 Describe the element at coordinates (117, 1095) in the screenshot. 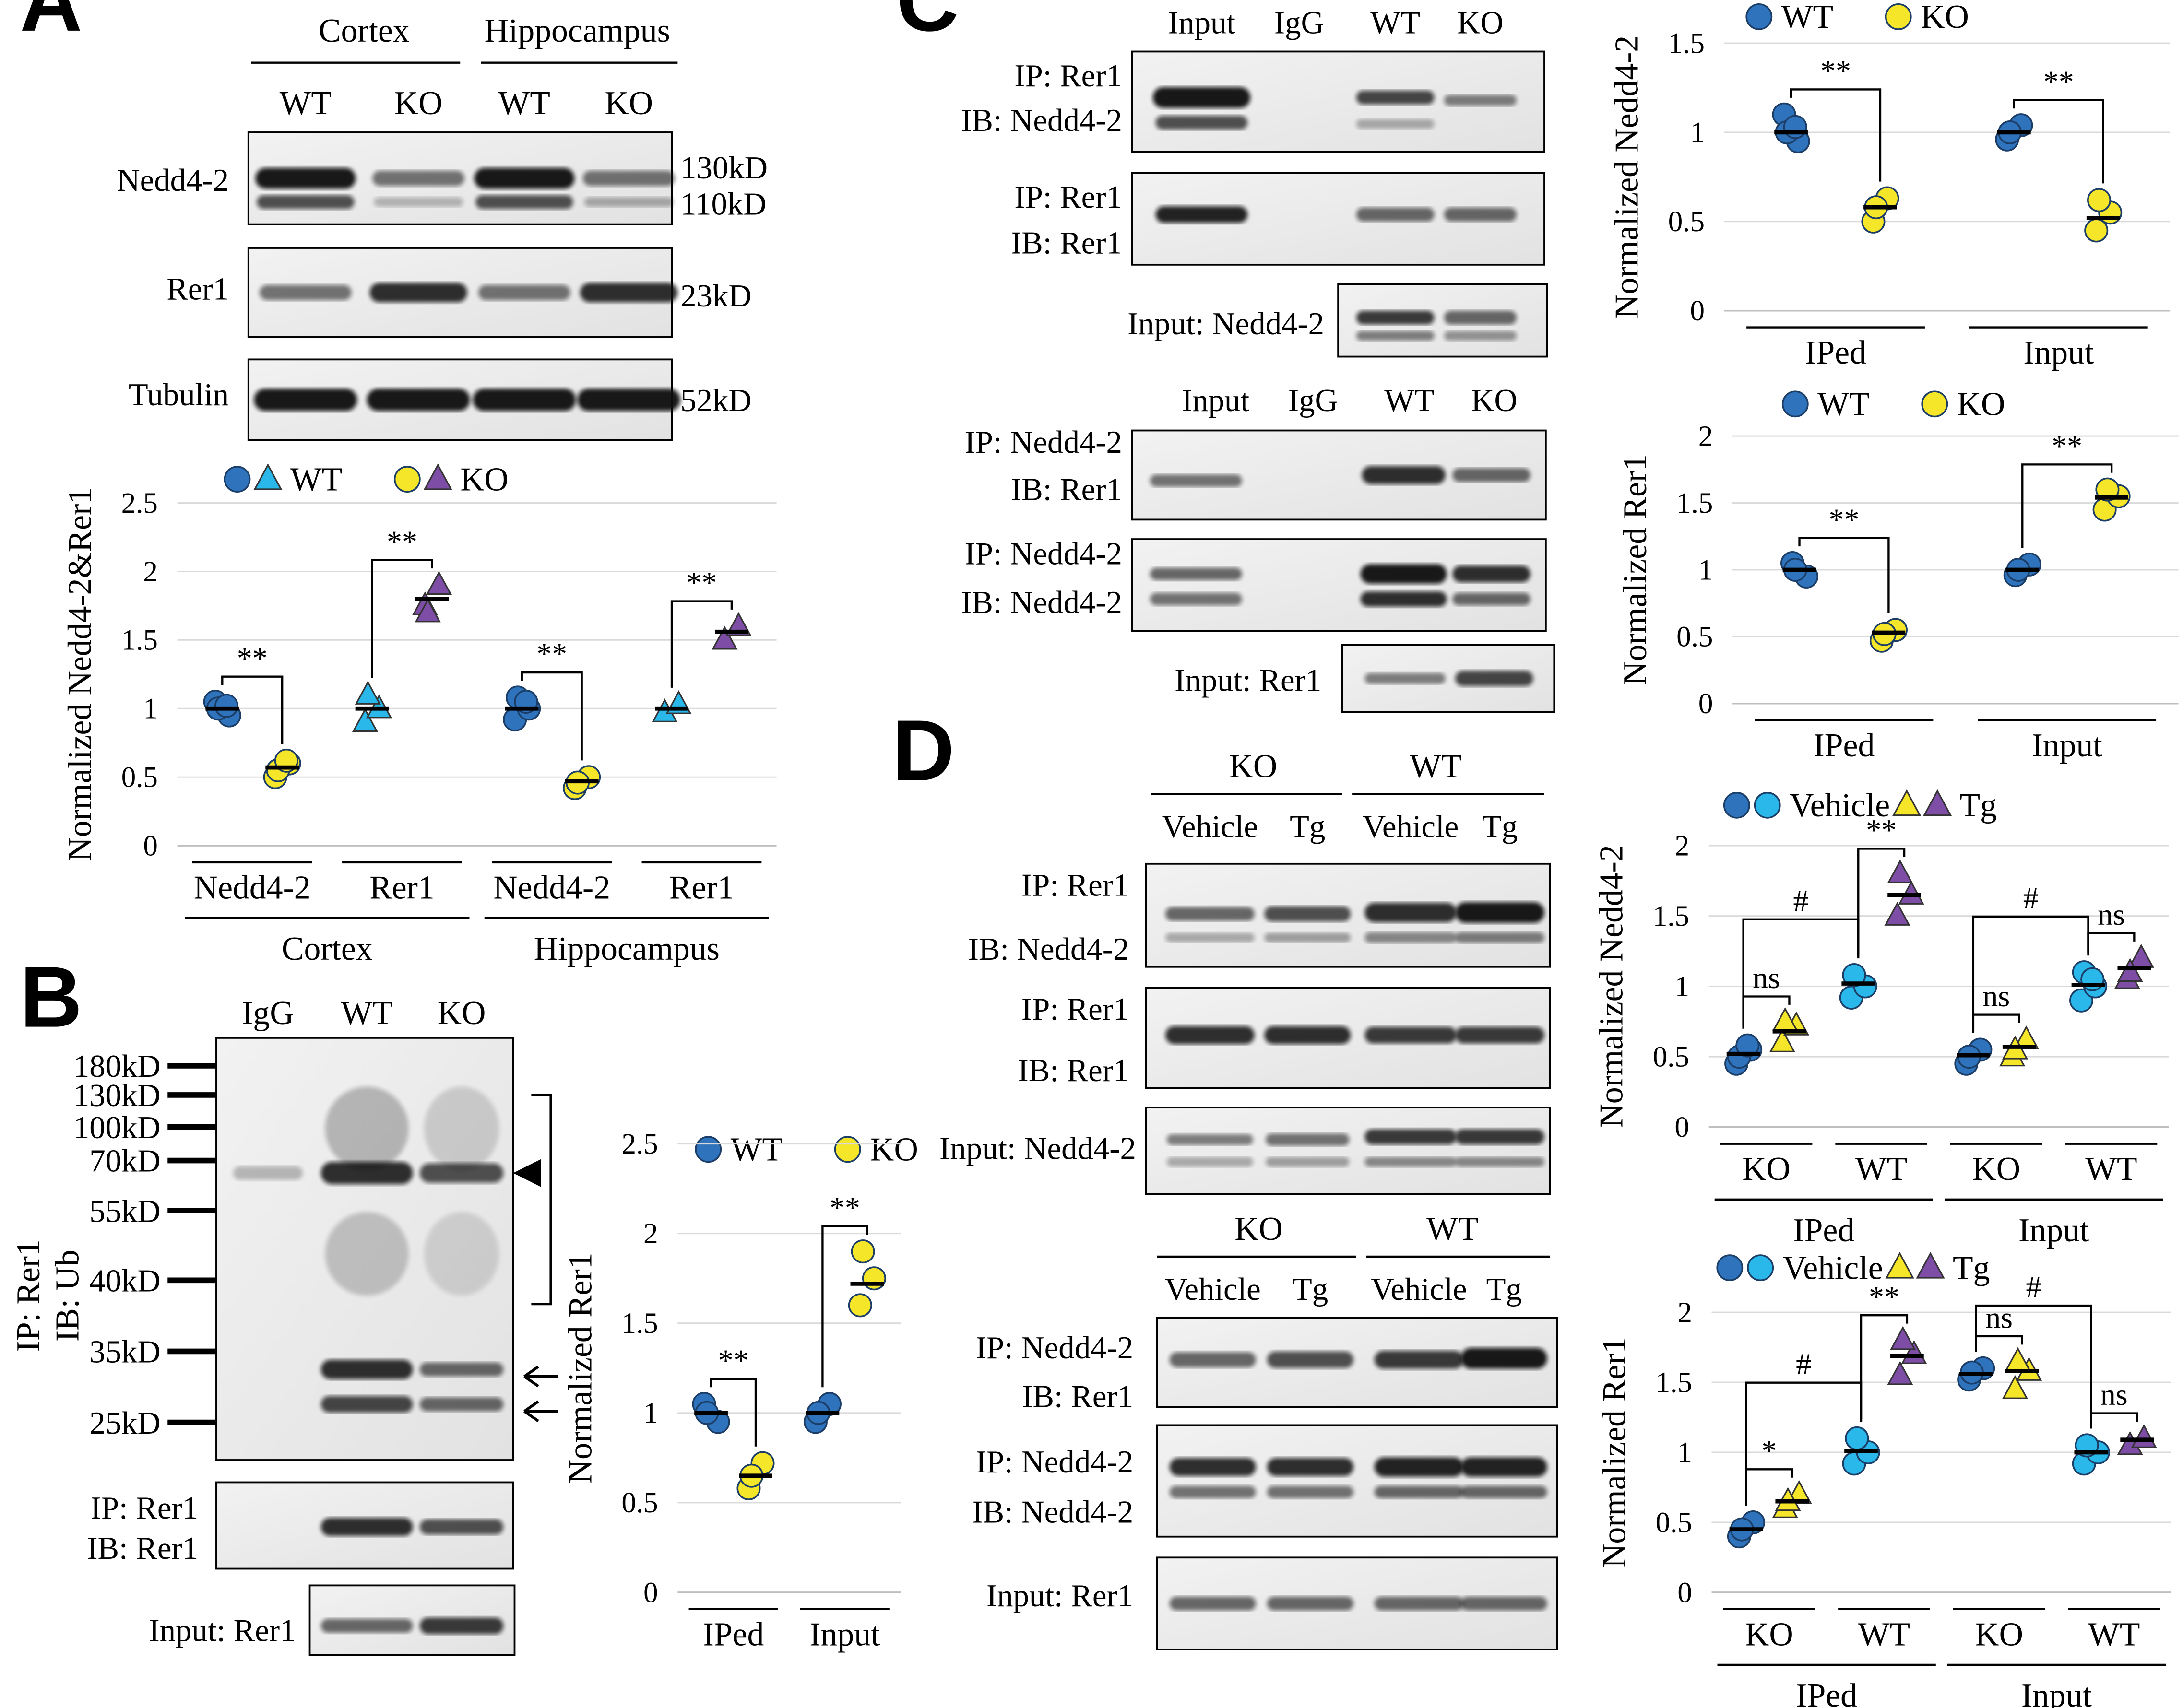

I see `mw-marker-label: 130kD` at that location.